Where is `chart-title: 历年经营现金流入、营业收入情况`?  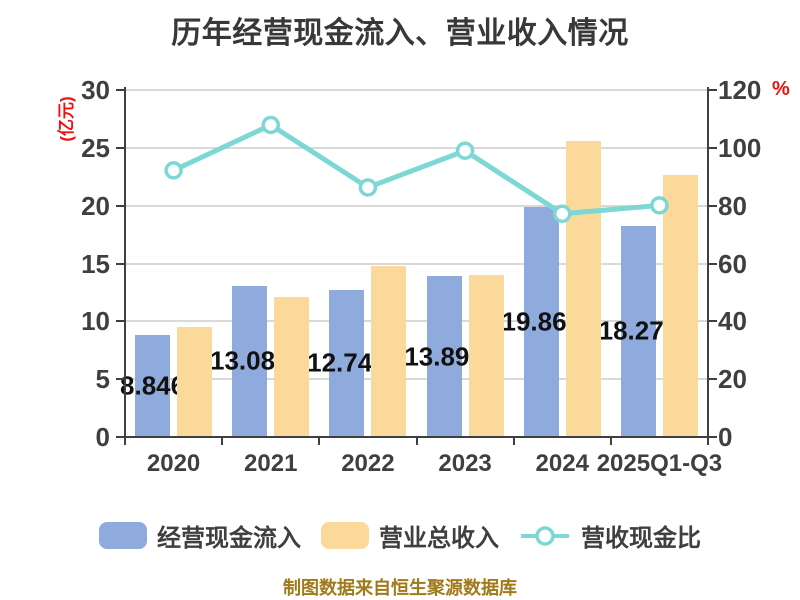
chart-title: 历年经营现金流入、营业收入情况 is located at coordinates (400, 33).